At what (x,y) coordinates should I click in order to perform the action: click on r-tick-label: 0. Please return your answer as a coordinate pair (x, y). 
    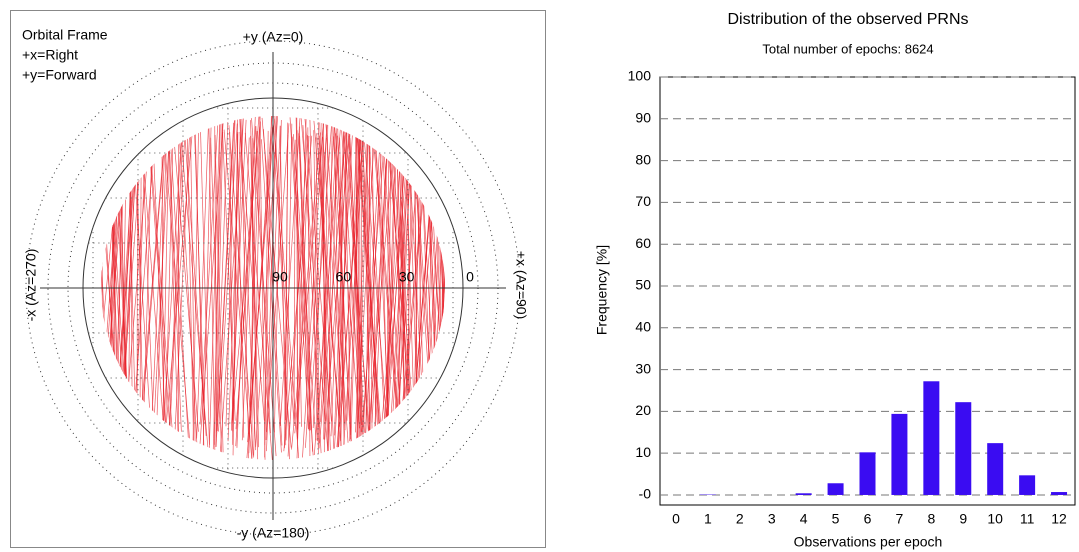
    Looking at the image, I should click on (470, 277).